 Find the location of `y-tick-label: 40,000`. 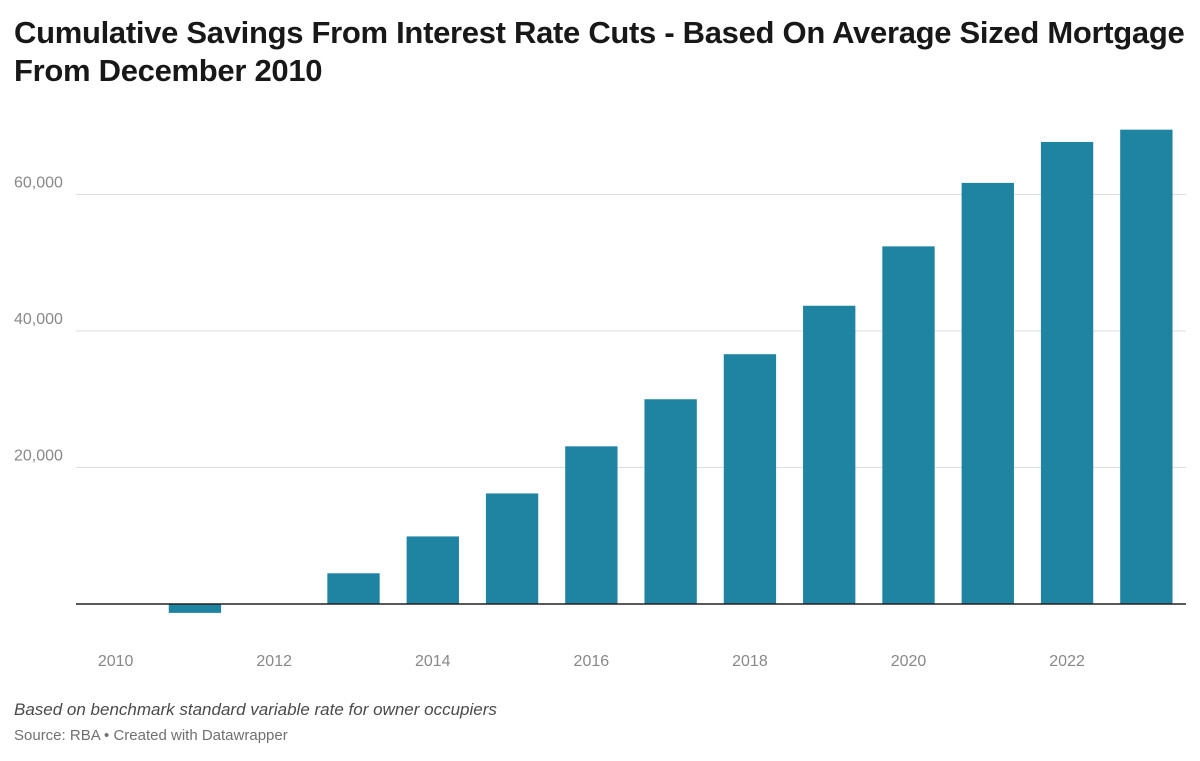

y-tick-label: 40,000 is located at coordinates (38, 319).